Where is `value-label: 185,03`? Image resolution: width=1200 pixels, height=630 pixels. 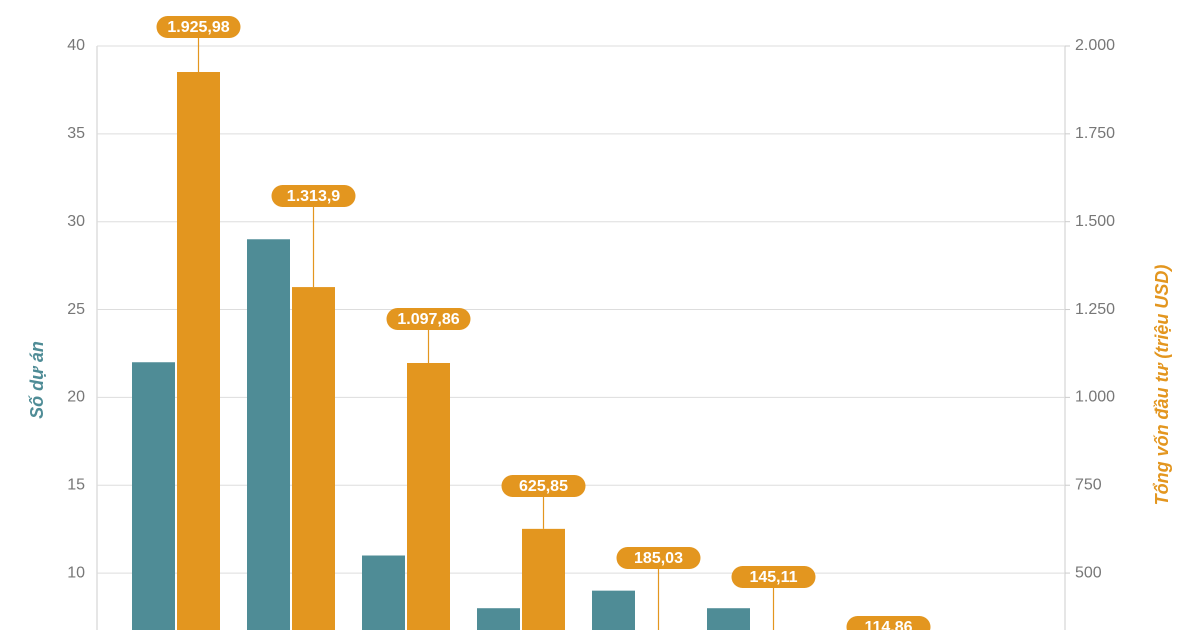 value-label: 185,03 is located at coordinates (658, 558).